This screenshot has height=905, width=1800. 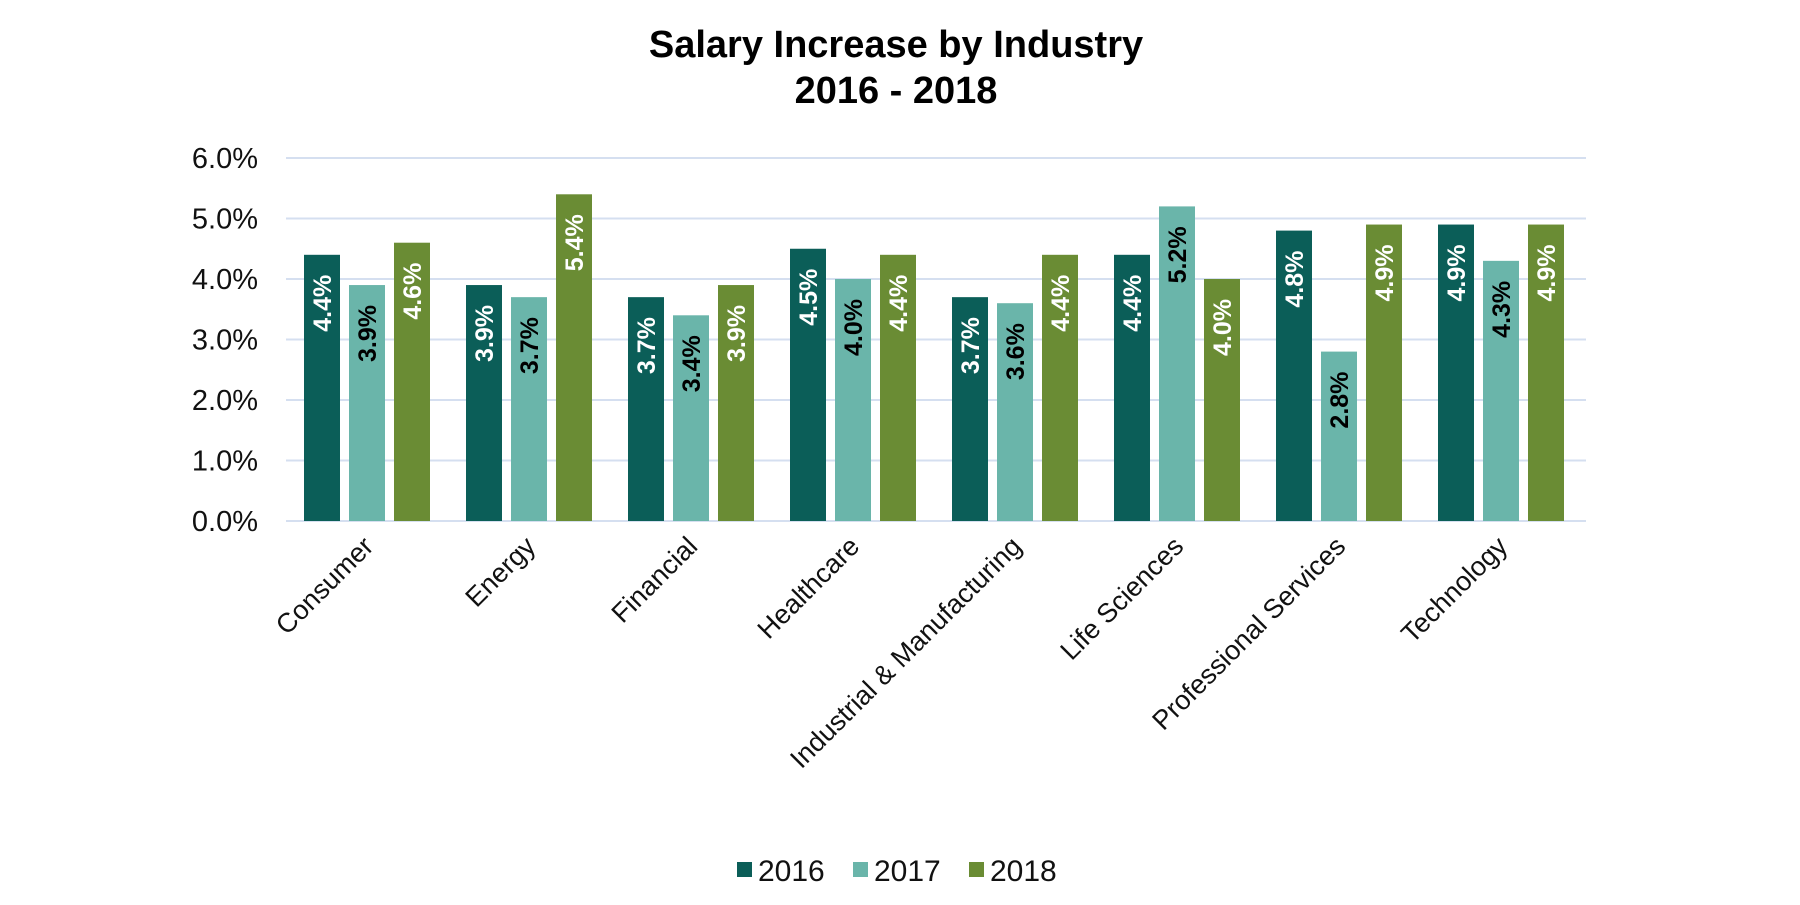 I want to click on data-label: 5.4%, so click(x=575, y=242).